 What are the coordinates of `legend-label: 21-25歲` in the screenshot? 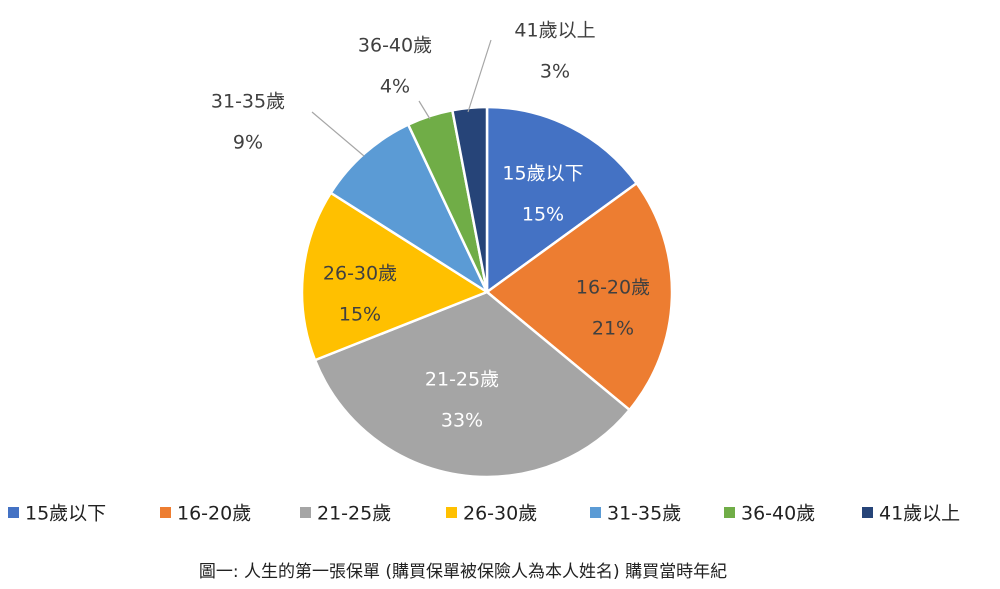 It's located at (354, 514).